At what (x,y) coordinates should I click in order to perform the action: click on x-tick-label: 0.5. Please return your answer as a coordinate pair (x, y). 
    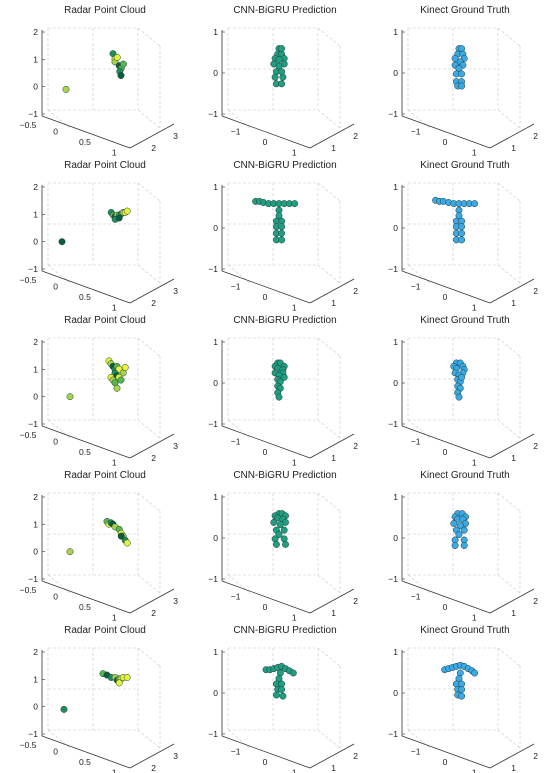
    Looking at the image, I should click on (85, 762).